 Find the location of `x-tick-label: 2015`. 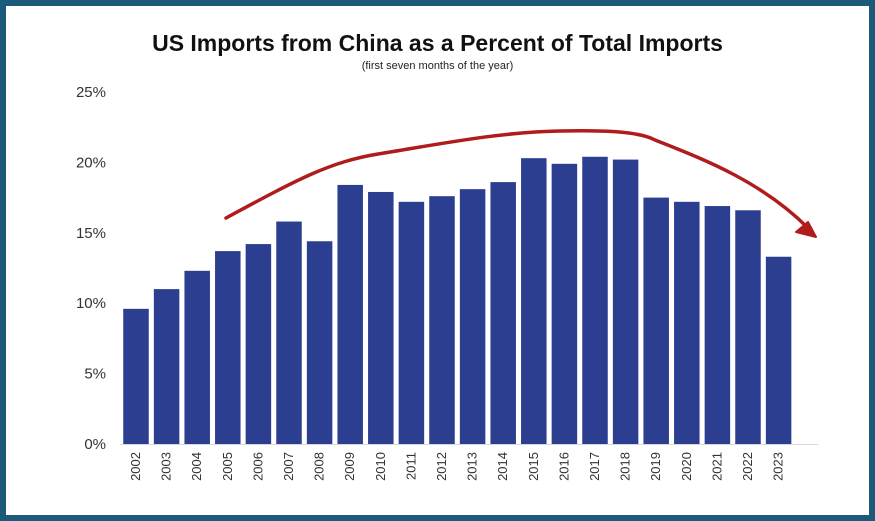

x-tick-label: 2015 is located at coordinates (533, 466).